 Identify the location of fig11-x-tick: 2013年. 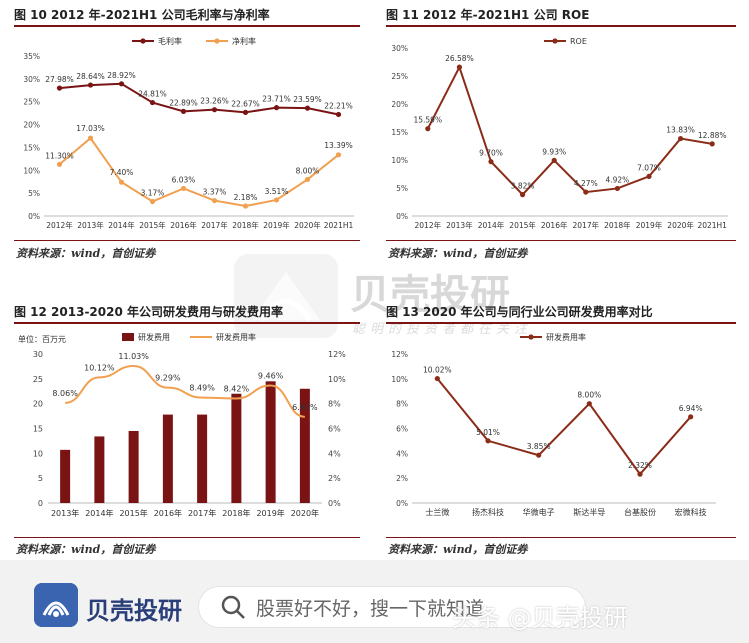
(459, 225).